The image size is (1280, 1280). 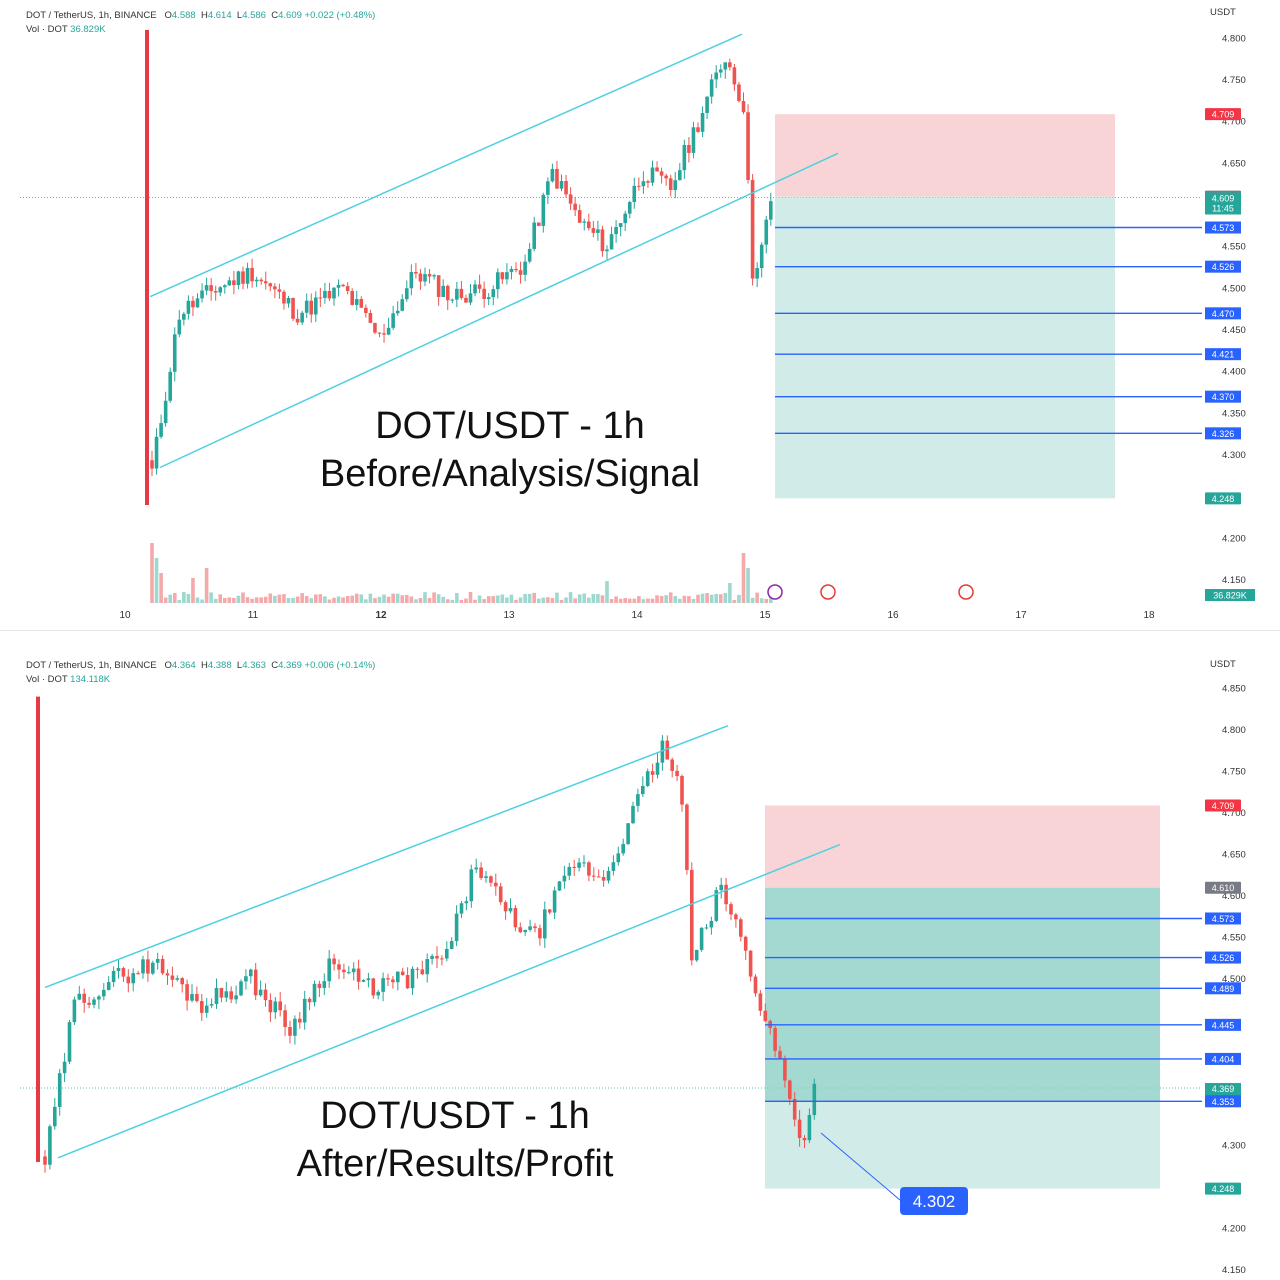 I want to click on date-axis-label: 11, so click(x=253, y=615).